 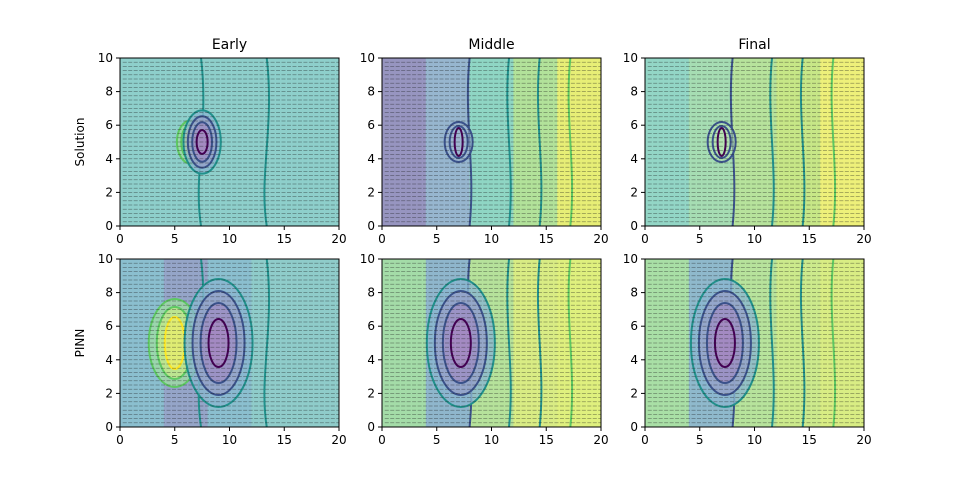 I want to click on panel-solution-early: 0 5 10 15 20 0 2 4 6 8 10, so click(x=222, y=148).